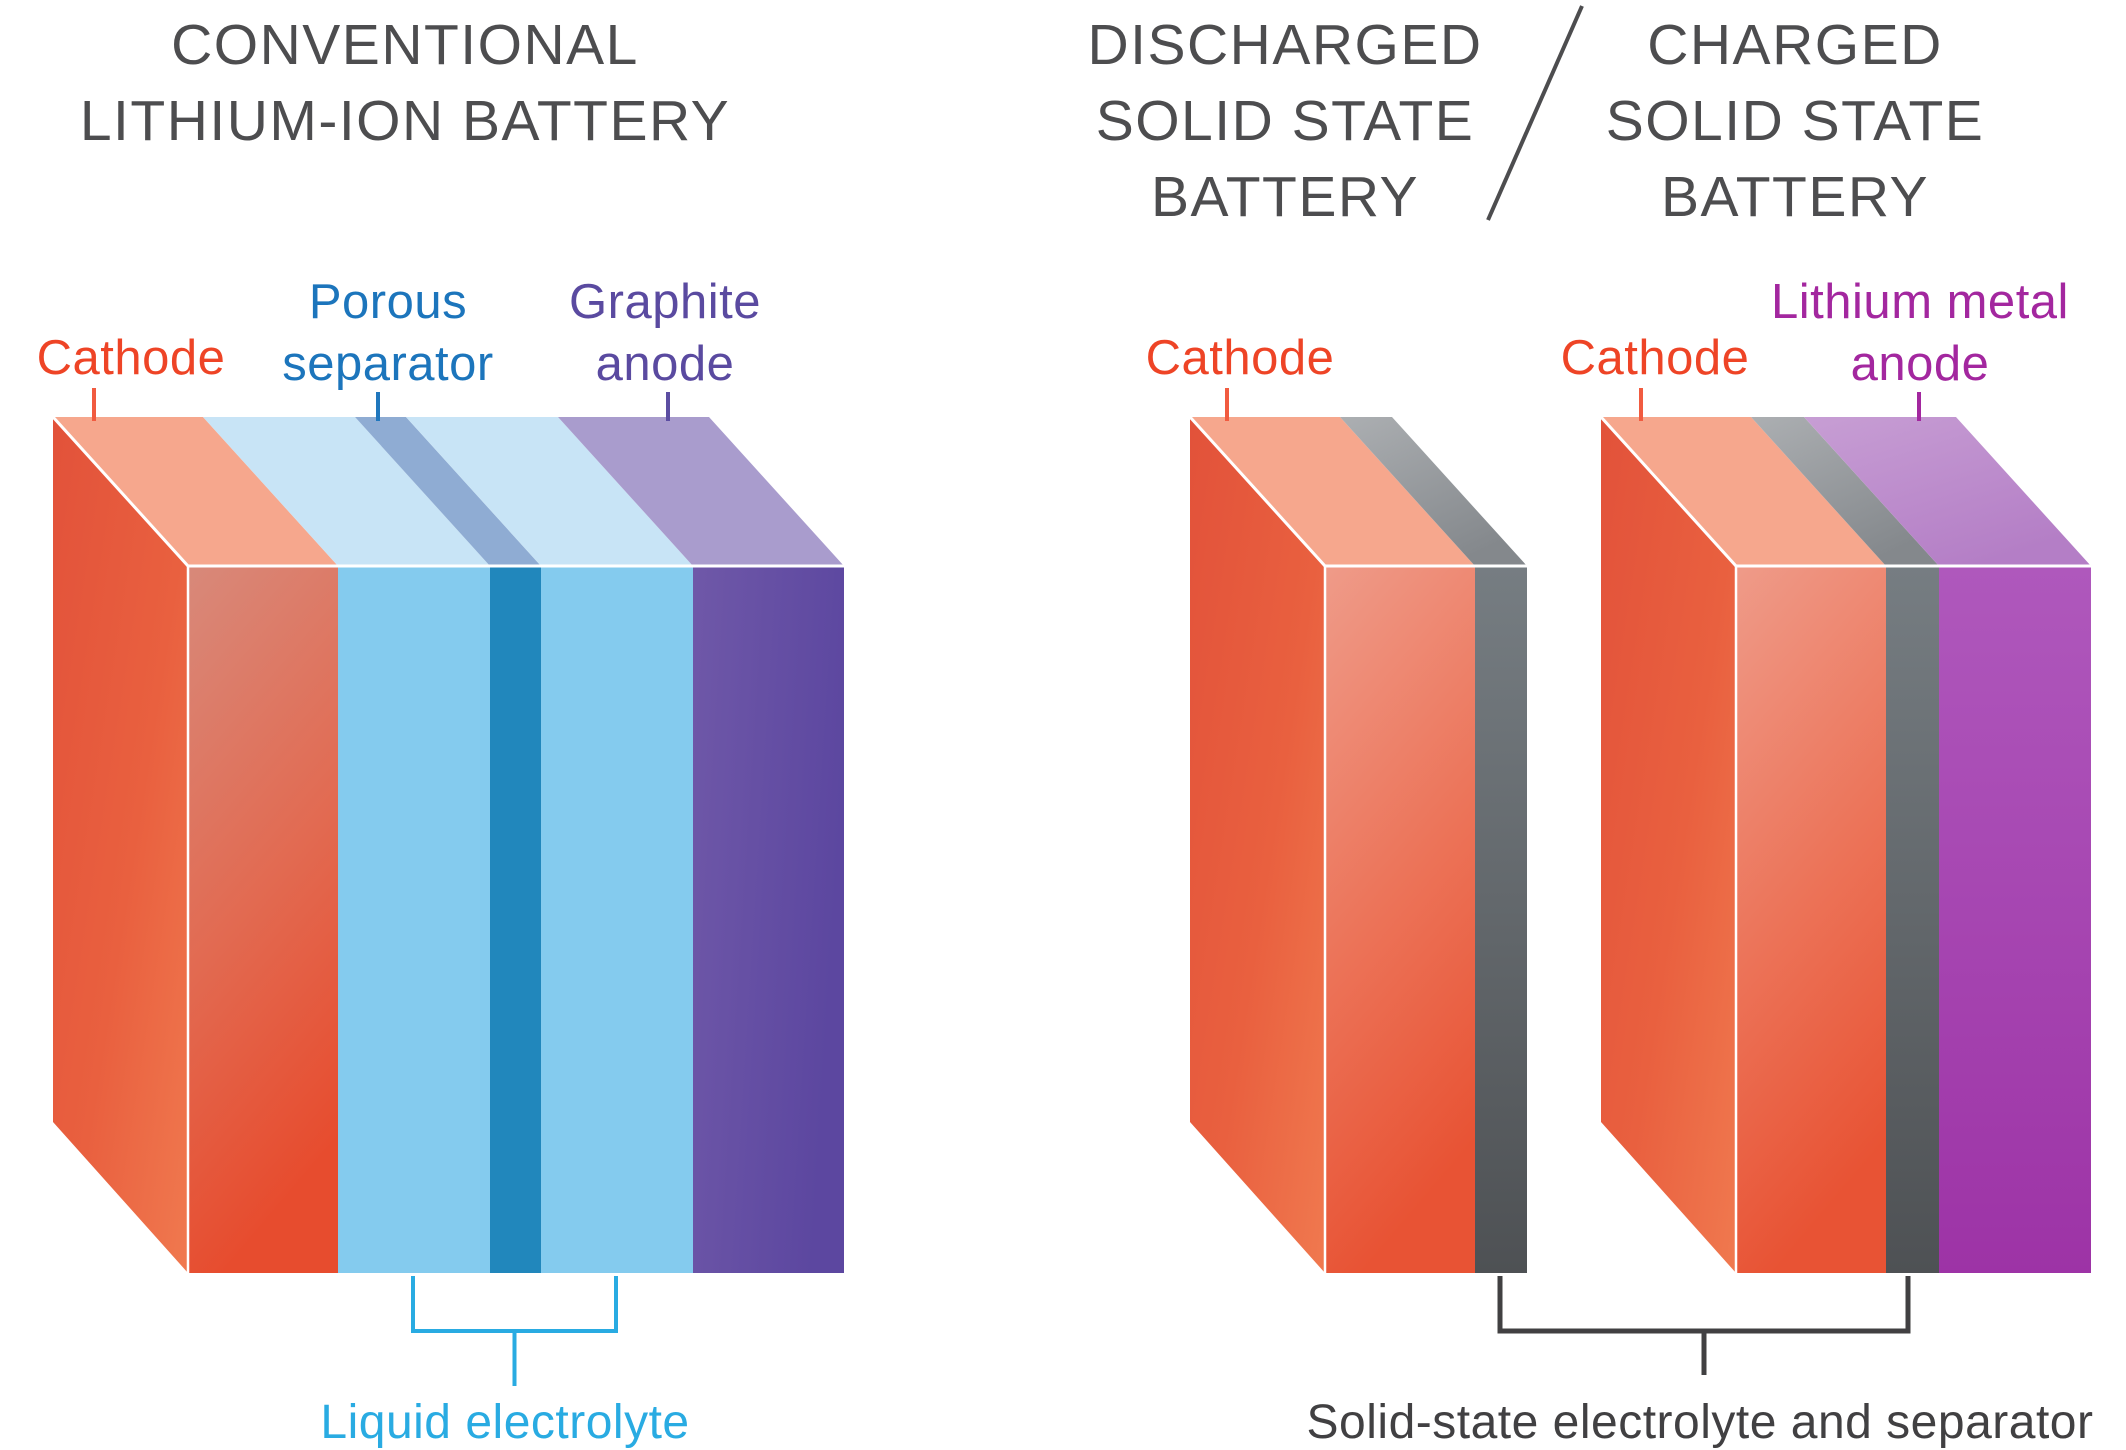 Image resolution: width=2126 pixels, height=1450 pixels. I want to click on discharged-battery, so click(1357, 844).